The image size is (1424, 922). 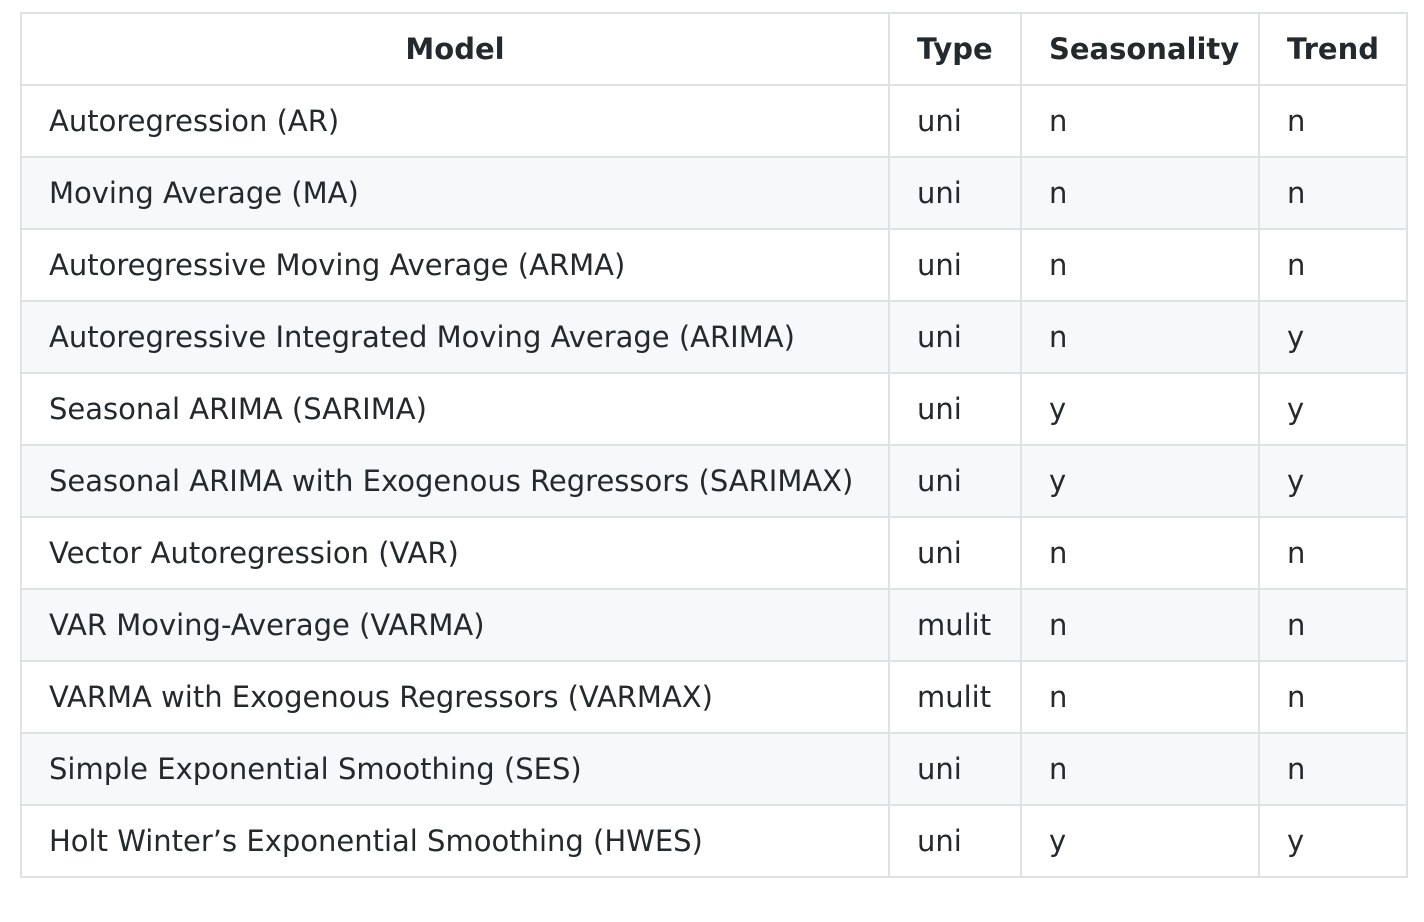 I want to click on header-seasonality: Seasonality, so click(x=1140, y=49).